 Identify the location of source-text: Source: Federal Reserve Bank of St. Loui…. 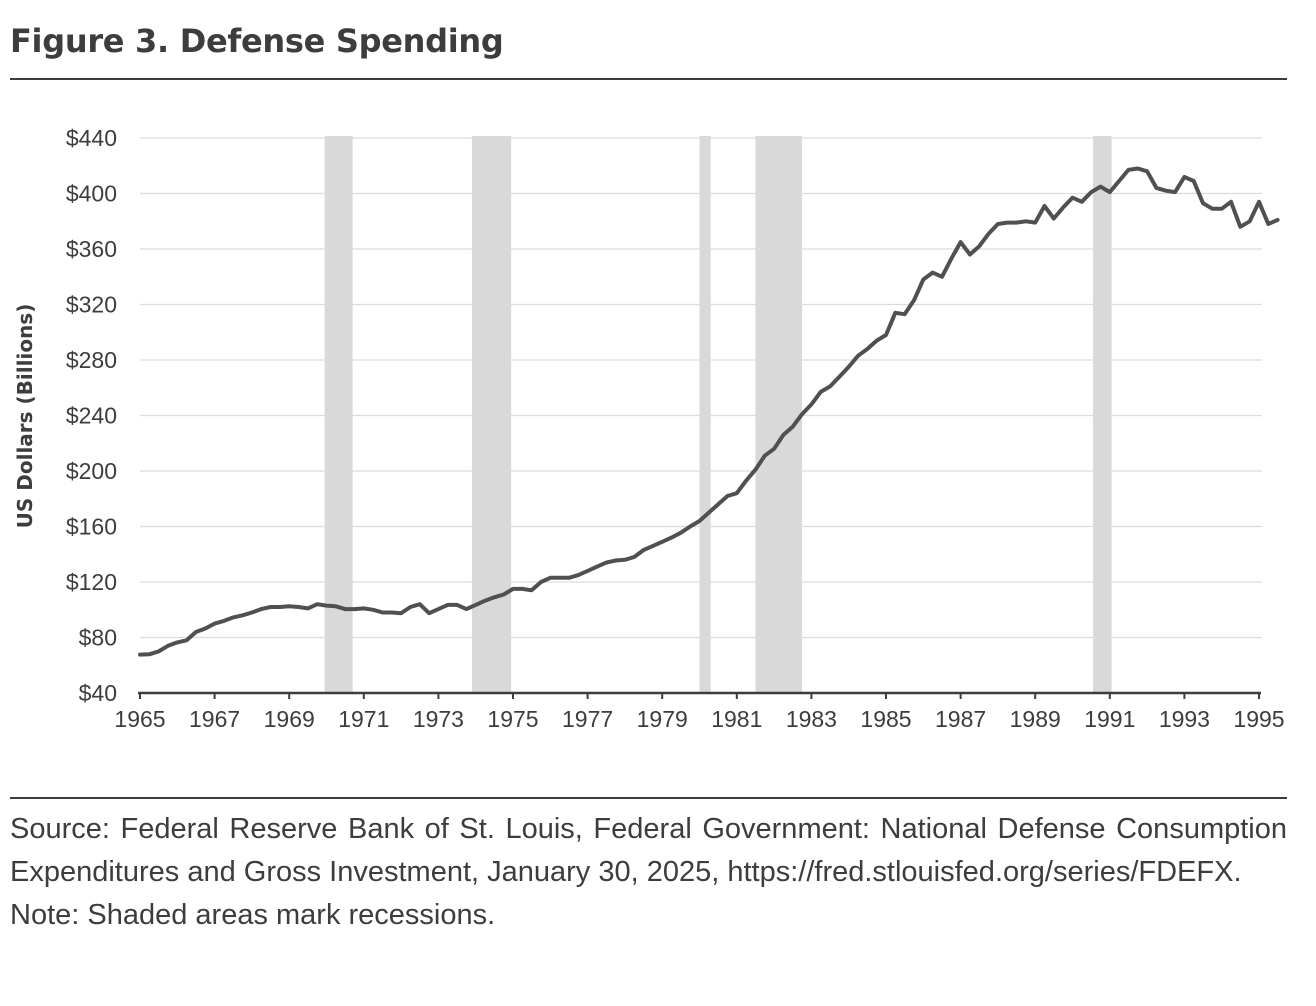
(648, 850).